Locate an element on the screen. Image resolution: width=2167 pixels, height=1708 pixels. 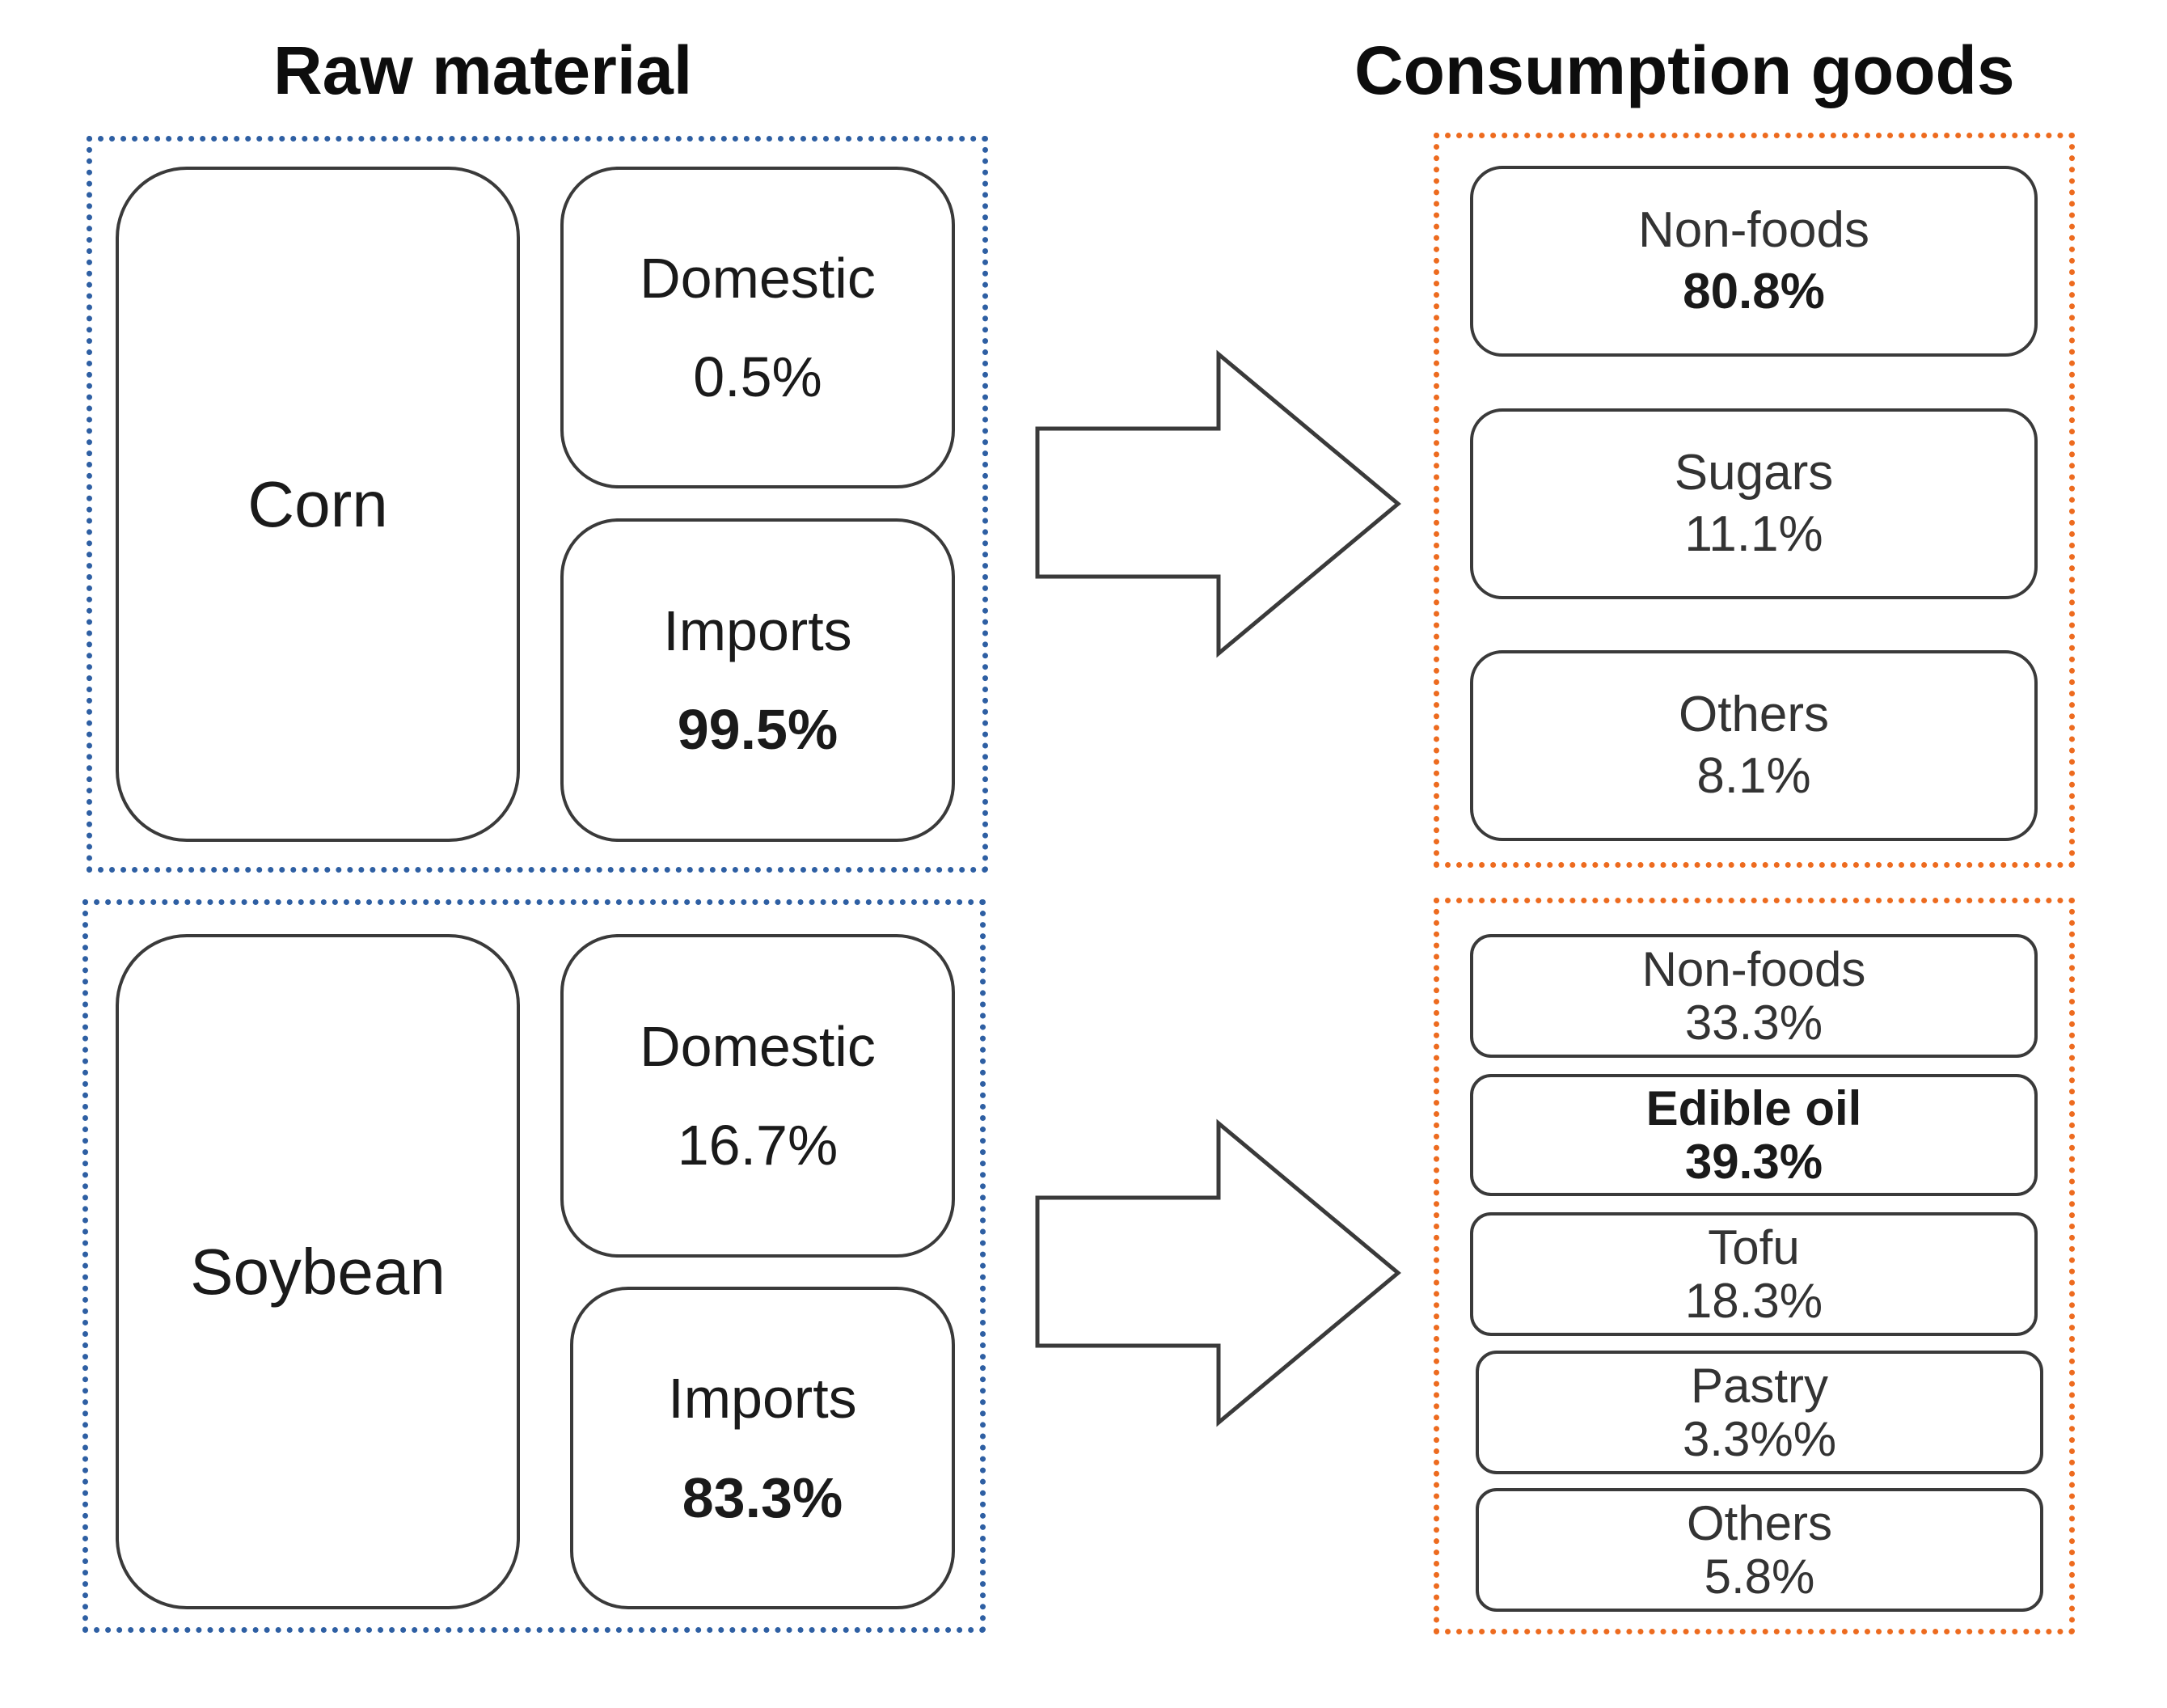
corn-goods-nonfoods-value: 80.8% is located at coordinates (1754, 291).